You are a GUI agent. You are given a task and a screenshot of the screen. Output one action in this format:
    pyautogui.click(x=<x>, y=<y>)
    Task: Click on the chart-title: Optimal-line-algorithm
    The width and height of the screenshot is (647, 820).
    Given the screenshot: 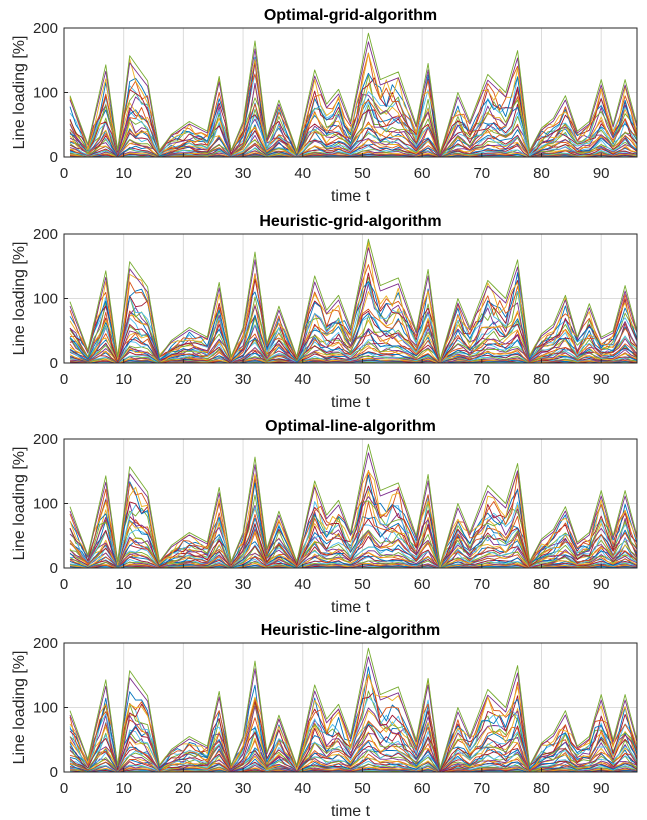 What is the action you would take?
    pyautogui.click(x=350, y=426)
    